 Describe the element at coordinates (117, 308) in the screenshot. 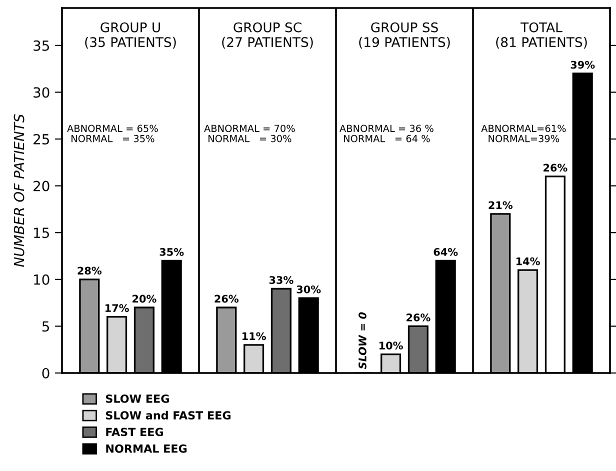

I see `annotation: 17%` at that location.